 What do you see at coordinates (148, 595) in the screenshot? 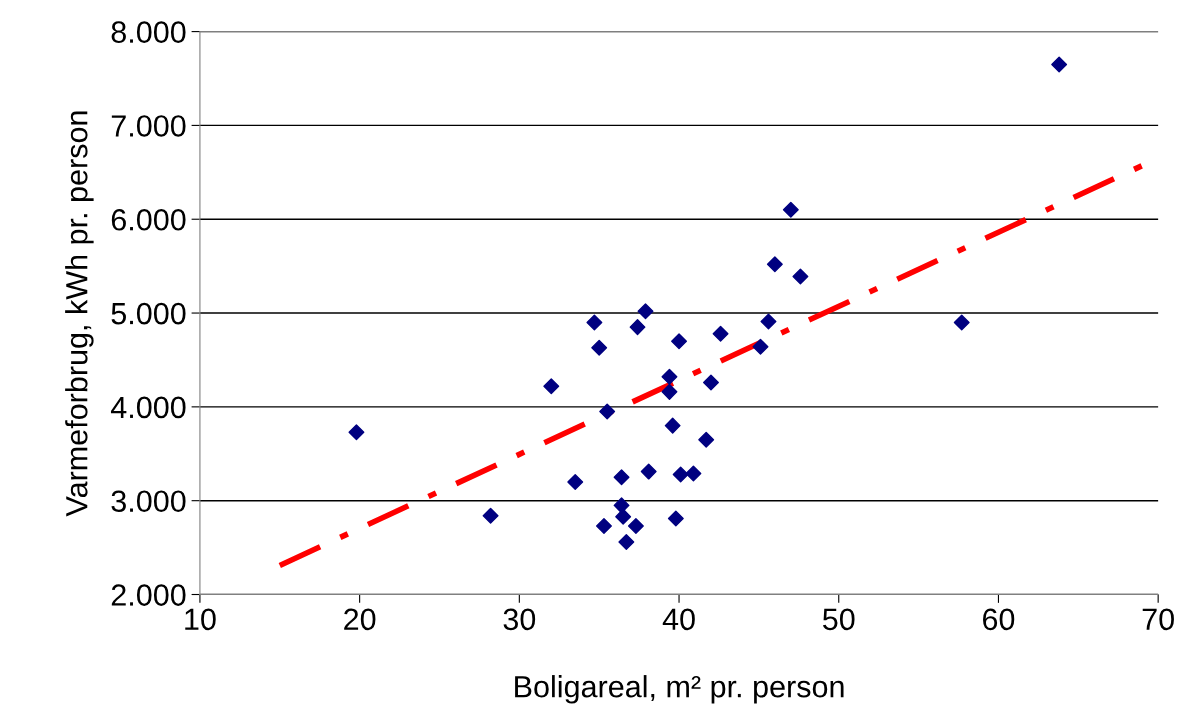
I see `y-tick-label: 2.000` at bounding box center [148, 595].